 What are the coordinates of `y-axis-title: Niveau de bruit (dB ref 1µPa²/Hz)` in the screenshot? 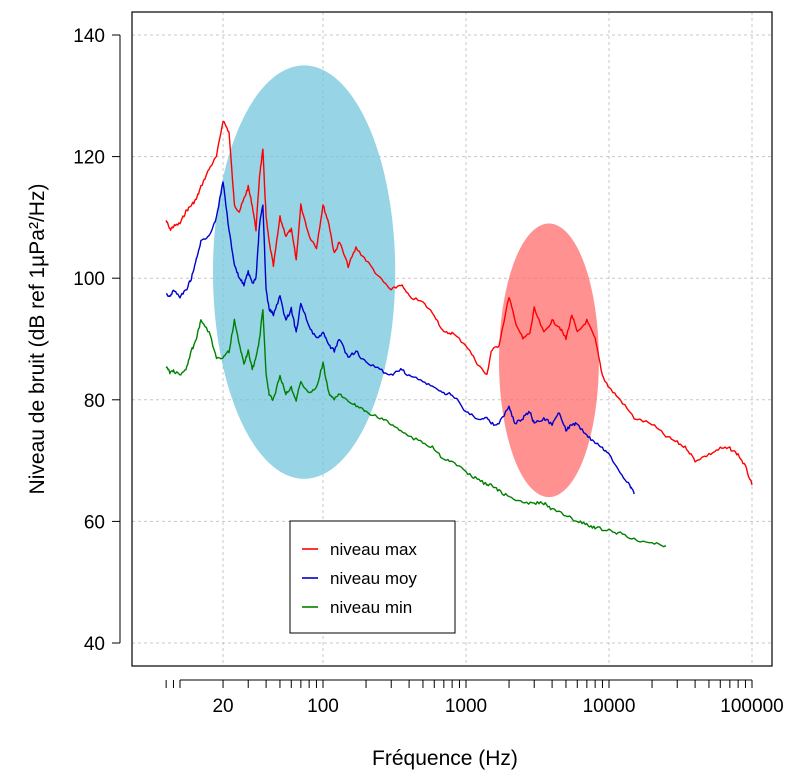 It's located at (37, 339).